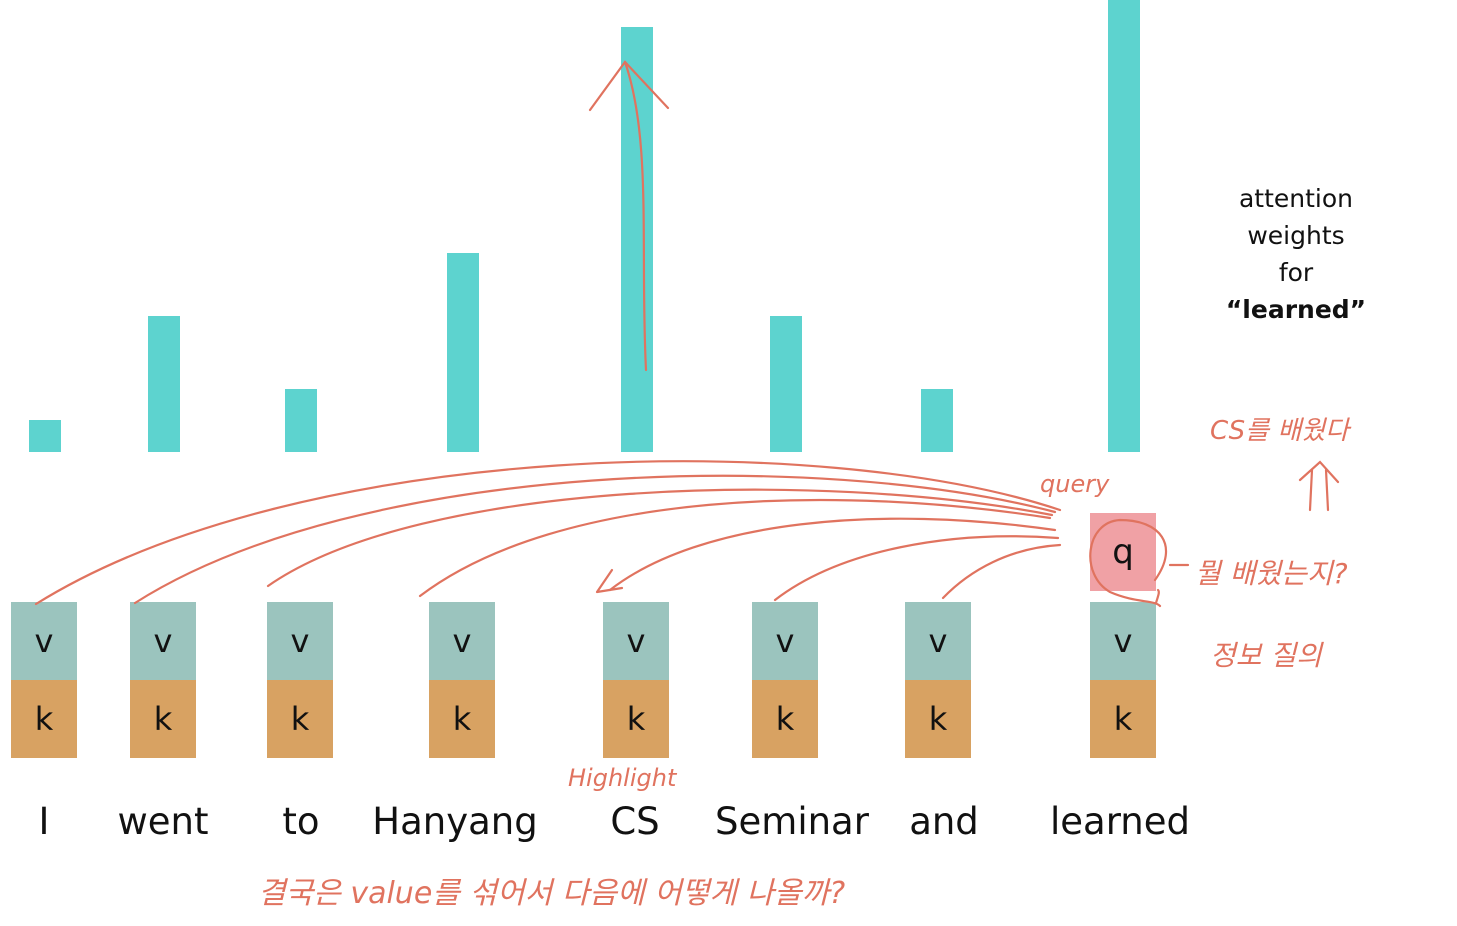  I want to click on value-box-seminar: v, so click(785, 641).